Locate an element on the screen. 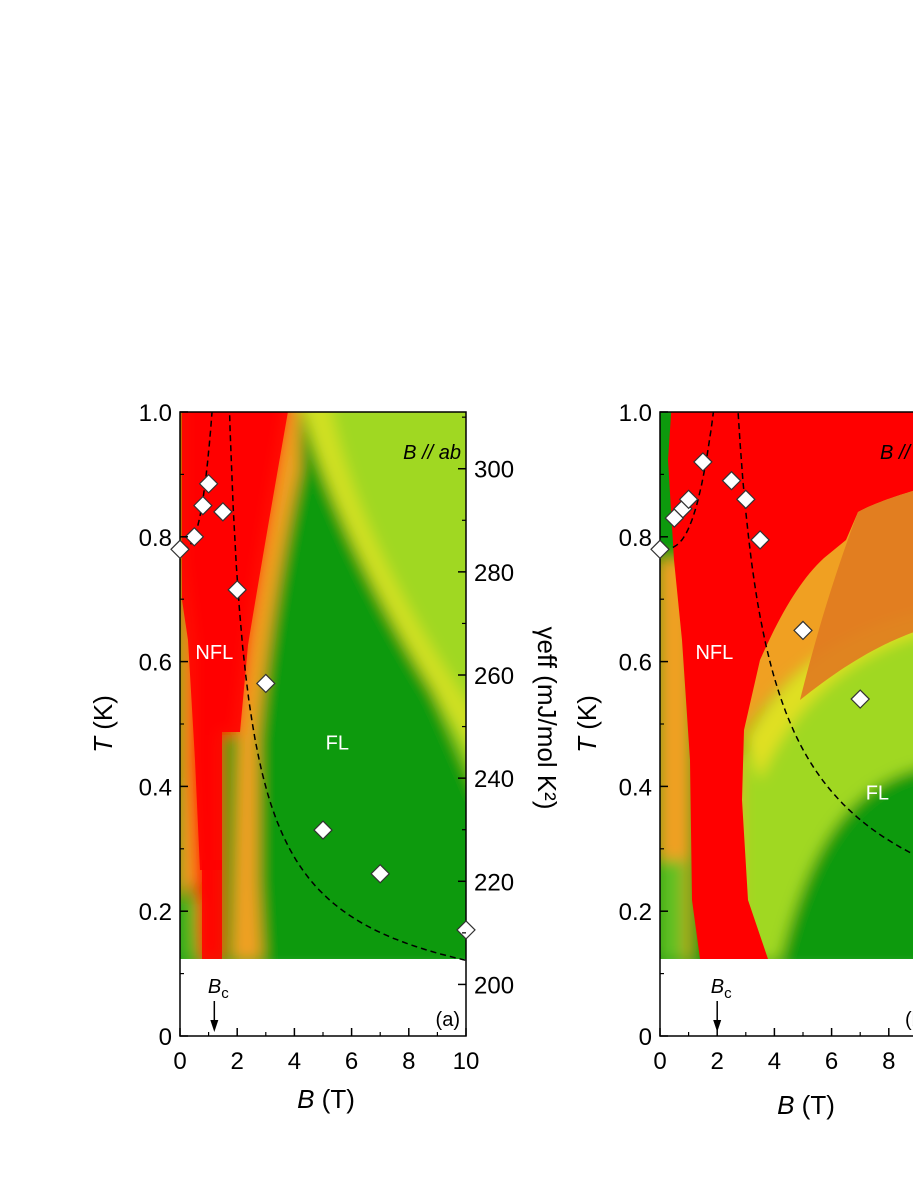  x-axis-ticks-b: 0 2 4 6 8 is located at coordinates (774, 1051).